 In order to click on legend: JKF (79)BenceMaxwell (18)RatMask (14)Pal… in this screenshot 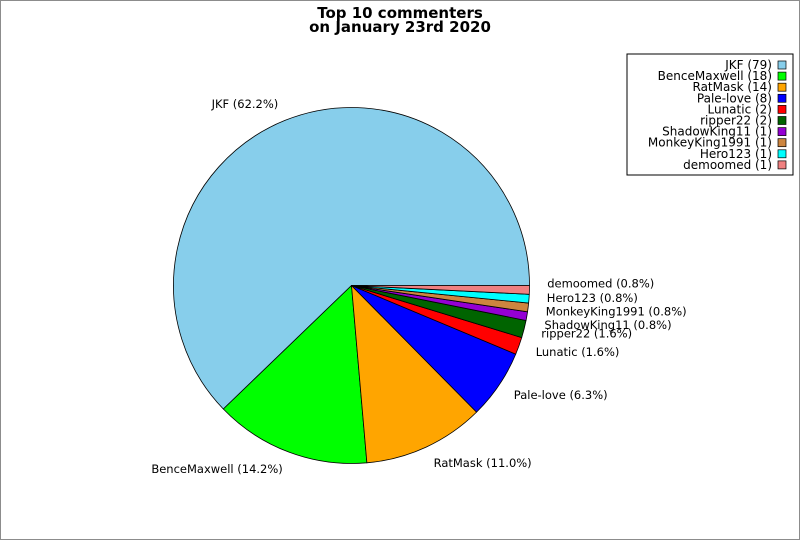, I will do `click(710, 114)`.